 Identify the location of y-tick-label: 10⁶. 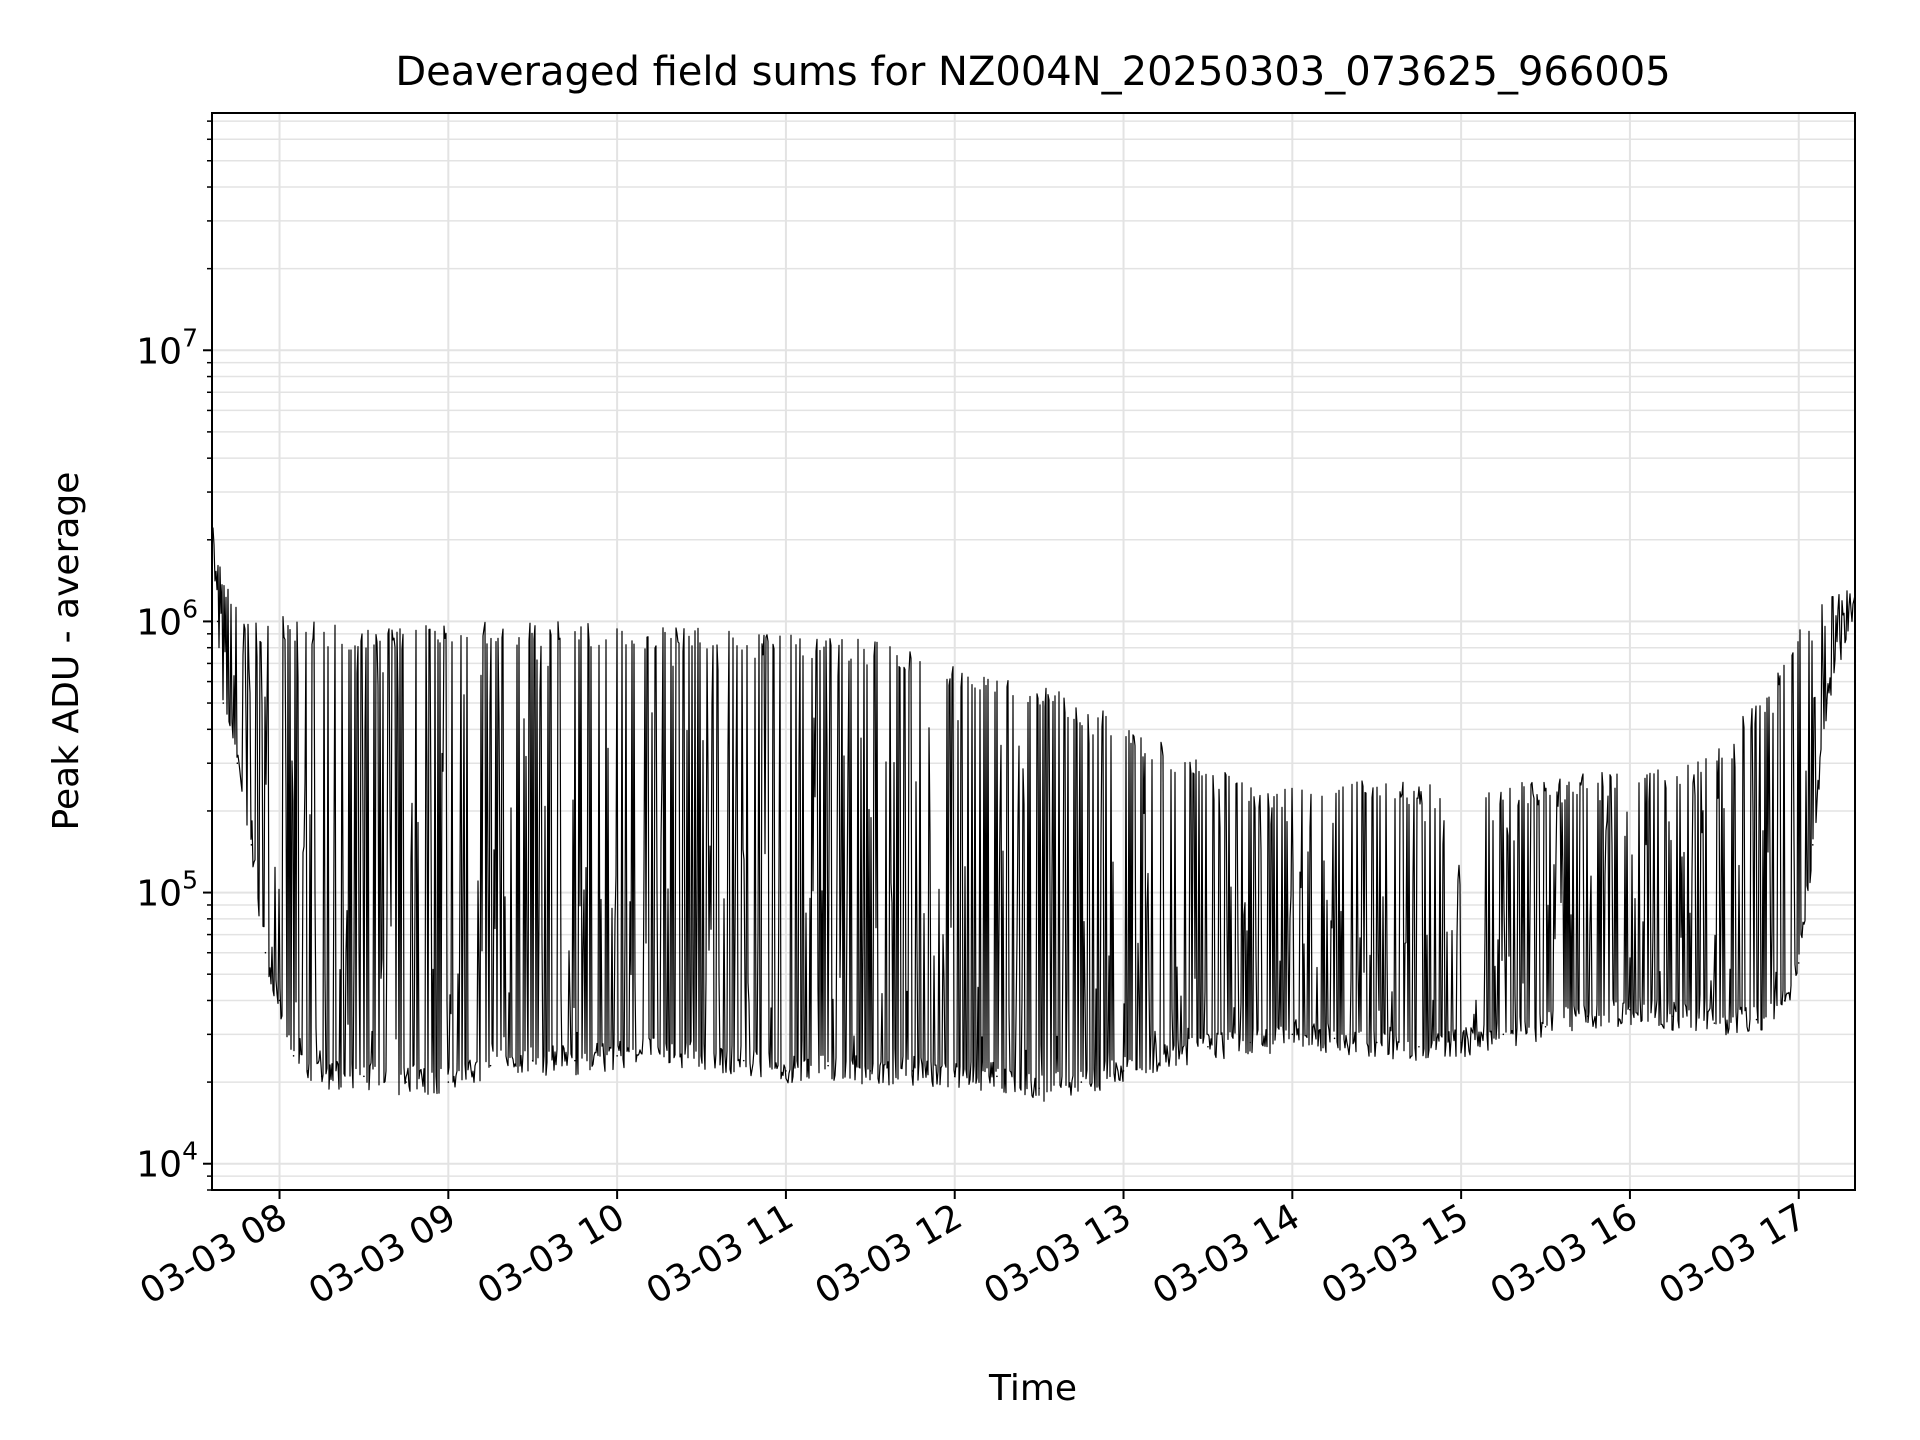
(167, 618).